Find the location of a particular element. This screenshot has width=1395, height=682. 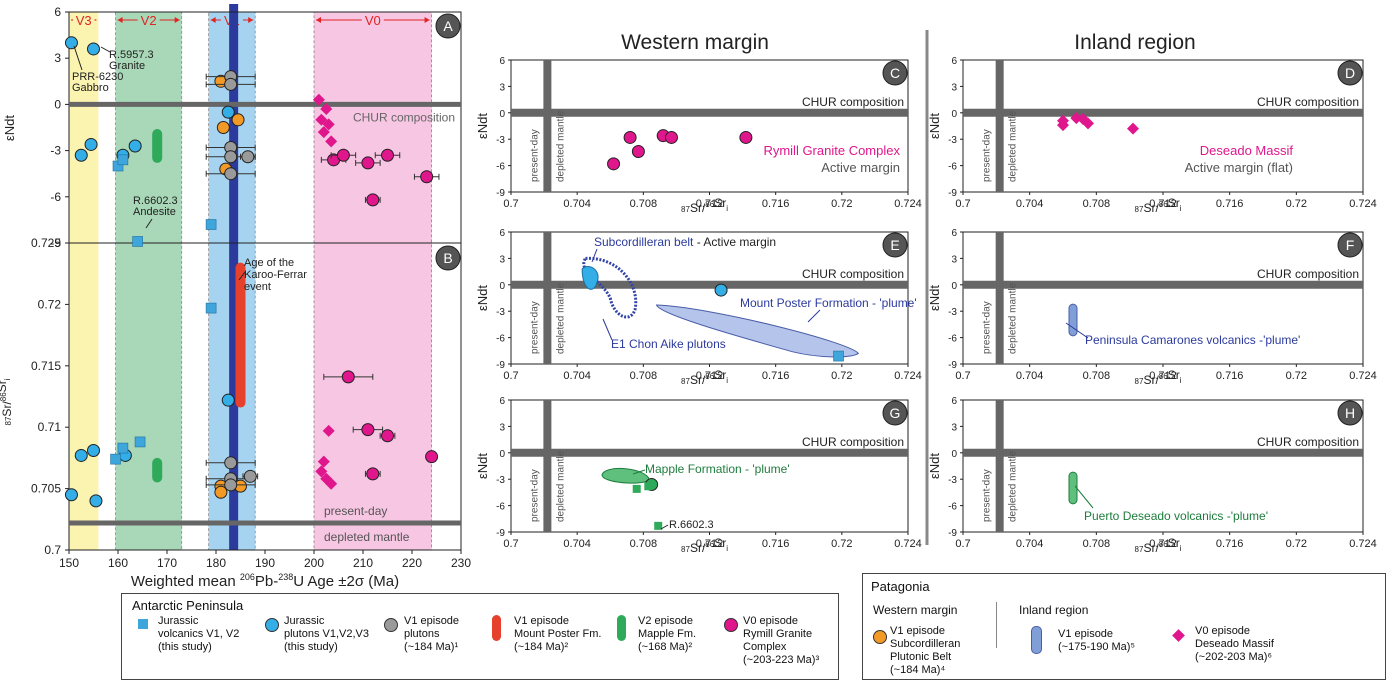

panel-c-label-2: Active margin is located at coordinates (860, 167).